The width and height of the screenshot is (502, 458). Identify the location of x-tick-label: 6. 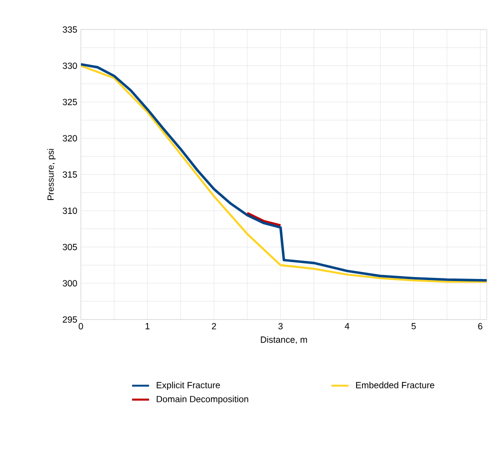
(480, 326).